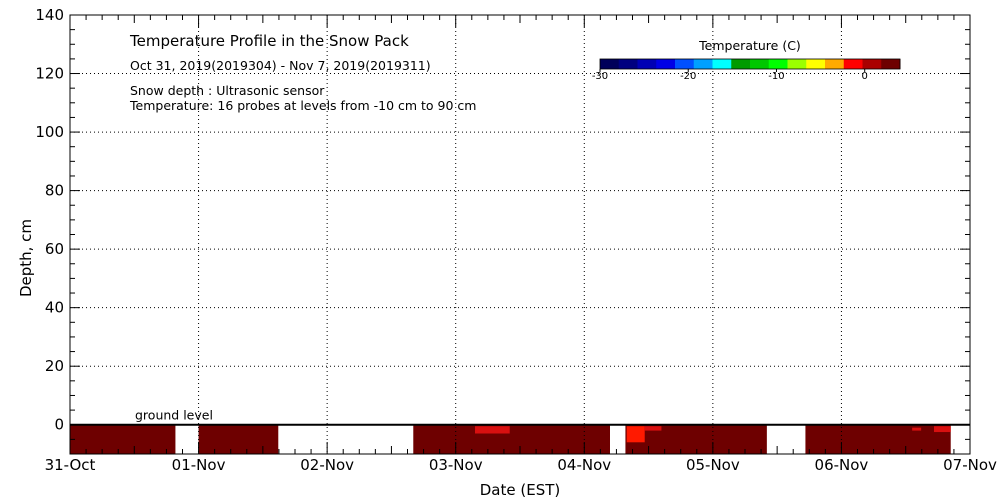 Image resolution: width=1000 pixels, height=500 pixels. Describe the element at coordinates (54, 191) in the screenshot. I see `y-tick-label-80: 80` at that location.